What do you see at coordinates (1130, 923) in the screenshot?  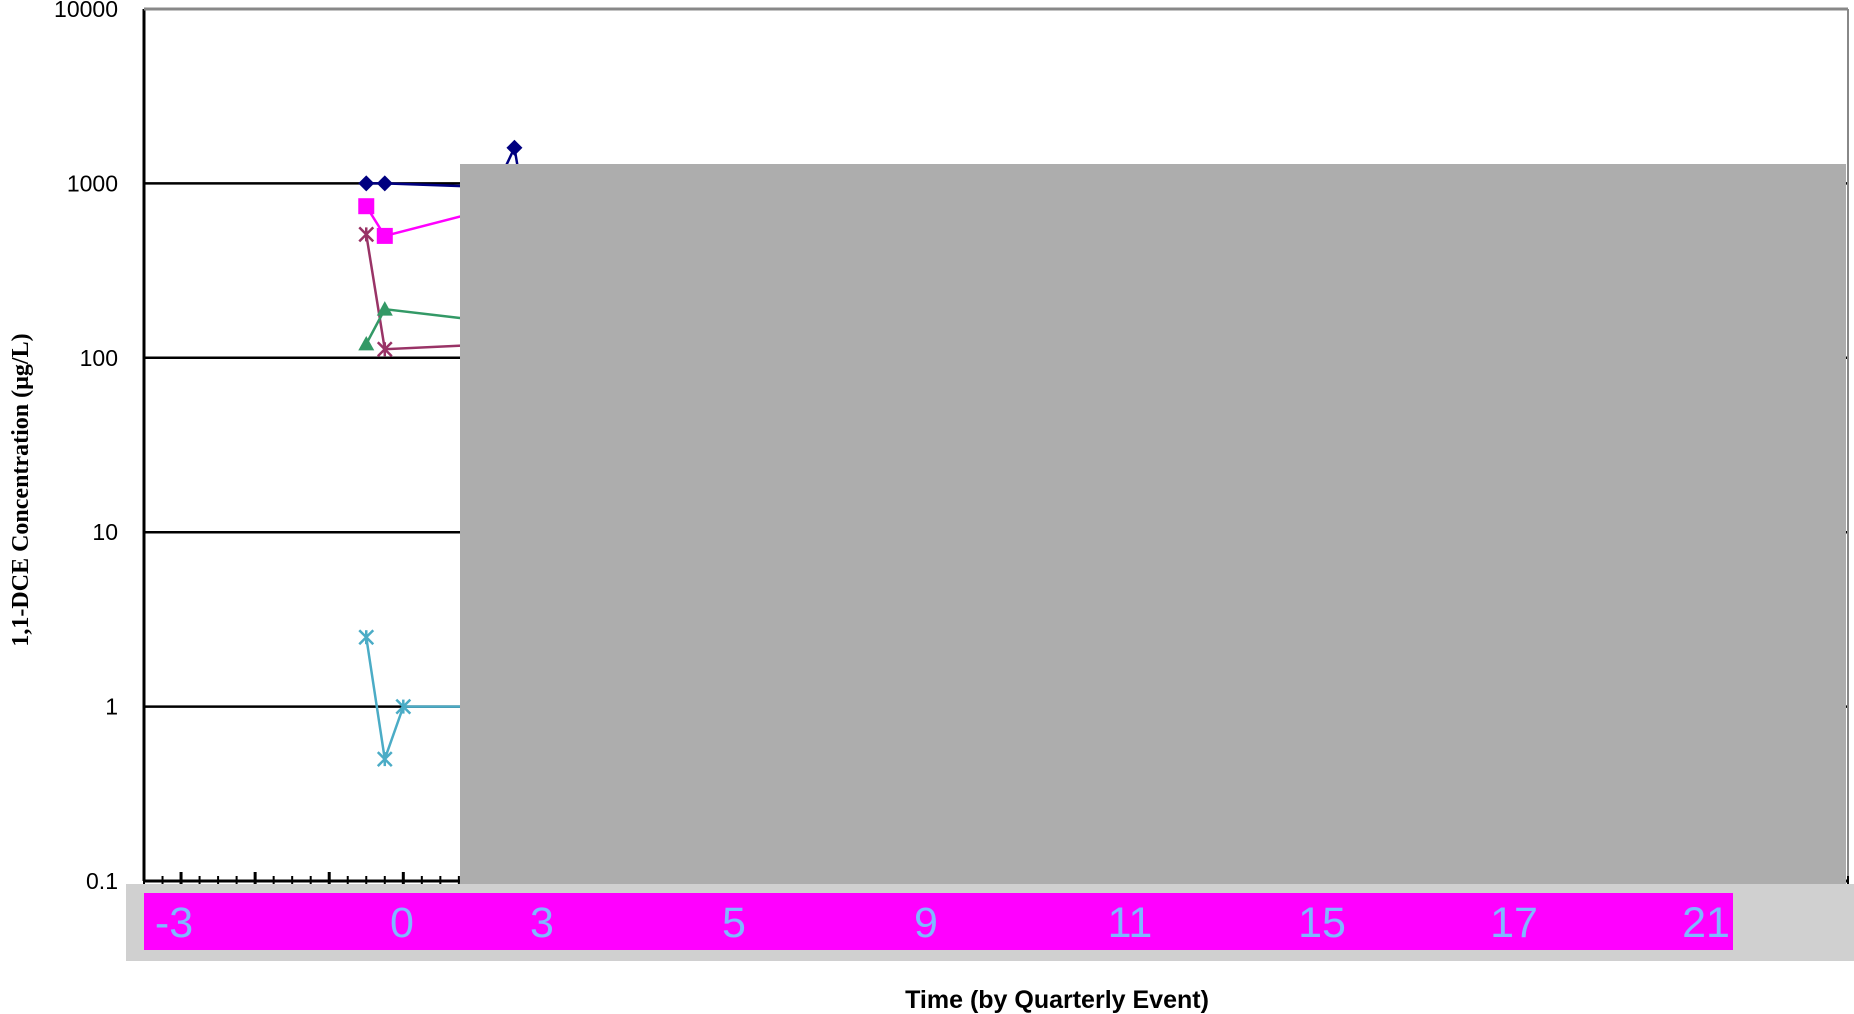 I see `x-tick-label: 11` at bounding box center [1130, 923].